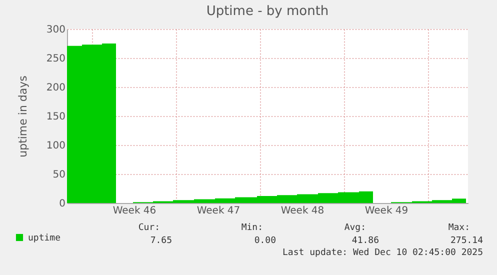 This screenshot has height=275, width=497. What do you see at coordinates (62, 204) in the screenshot?
I see `y-tick-label: 0` at bounding box center [62, 204].